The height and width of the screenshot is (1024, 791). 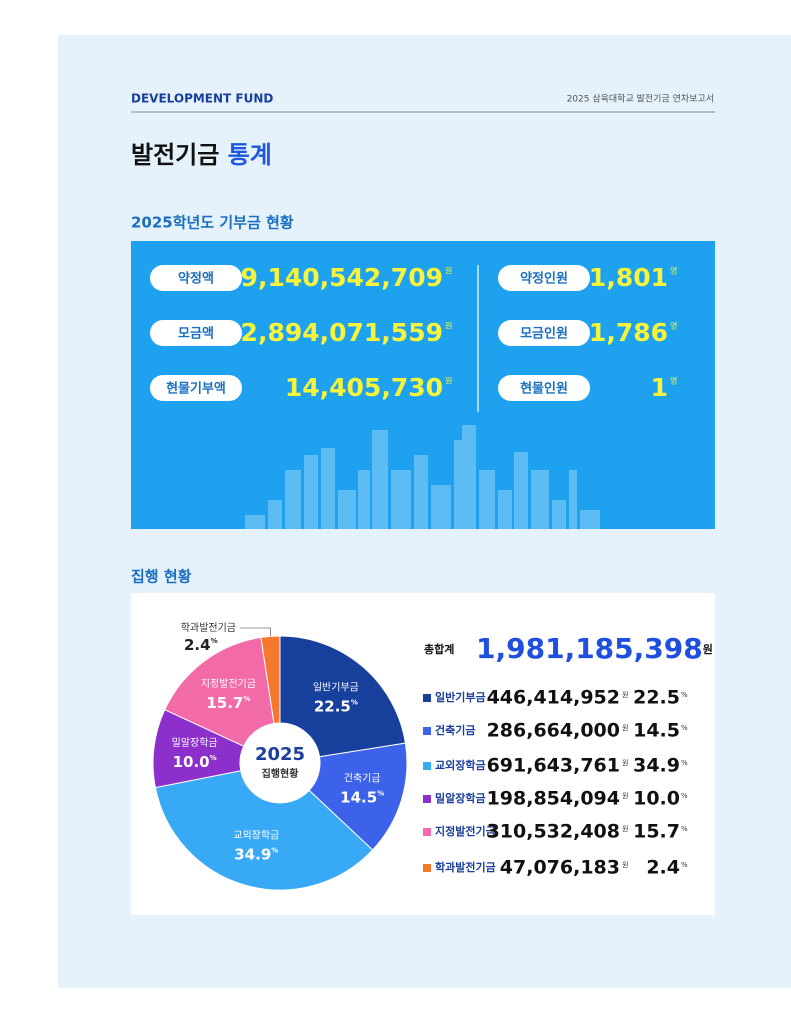 I want to click on percent-value: 10.0, so click(x=191, y=761).